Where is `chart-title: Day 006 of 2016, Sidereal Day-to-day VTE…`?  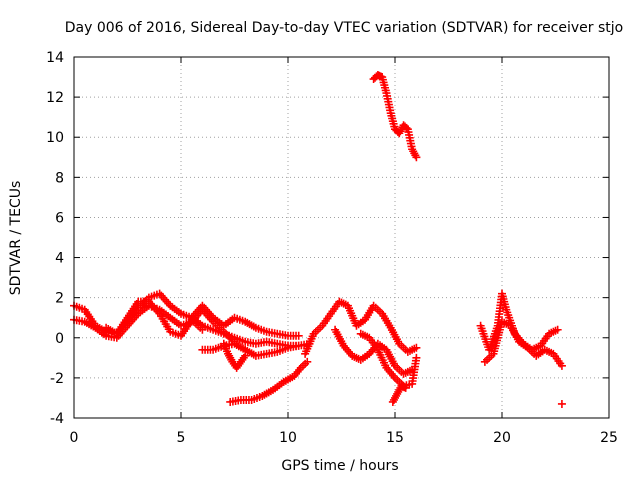
chart-title: Day 006 of 2016, Sidereal Day-to-day VTE… is located at coordinates (344, 28).